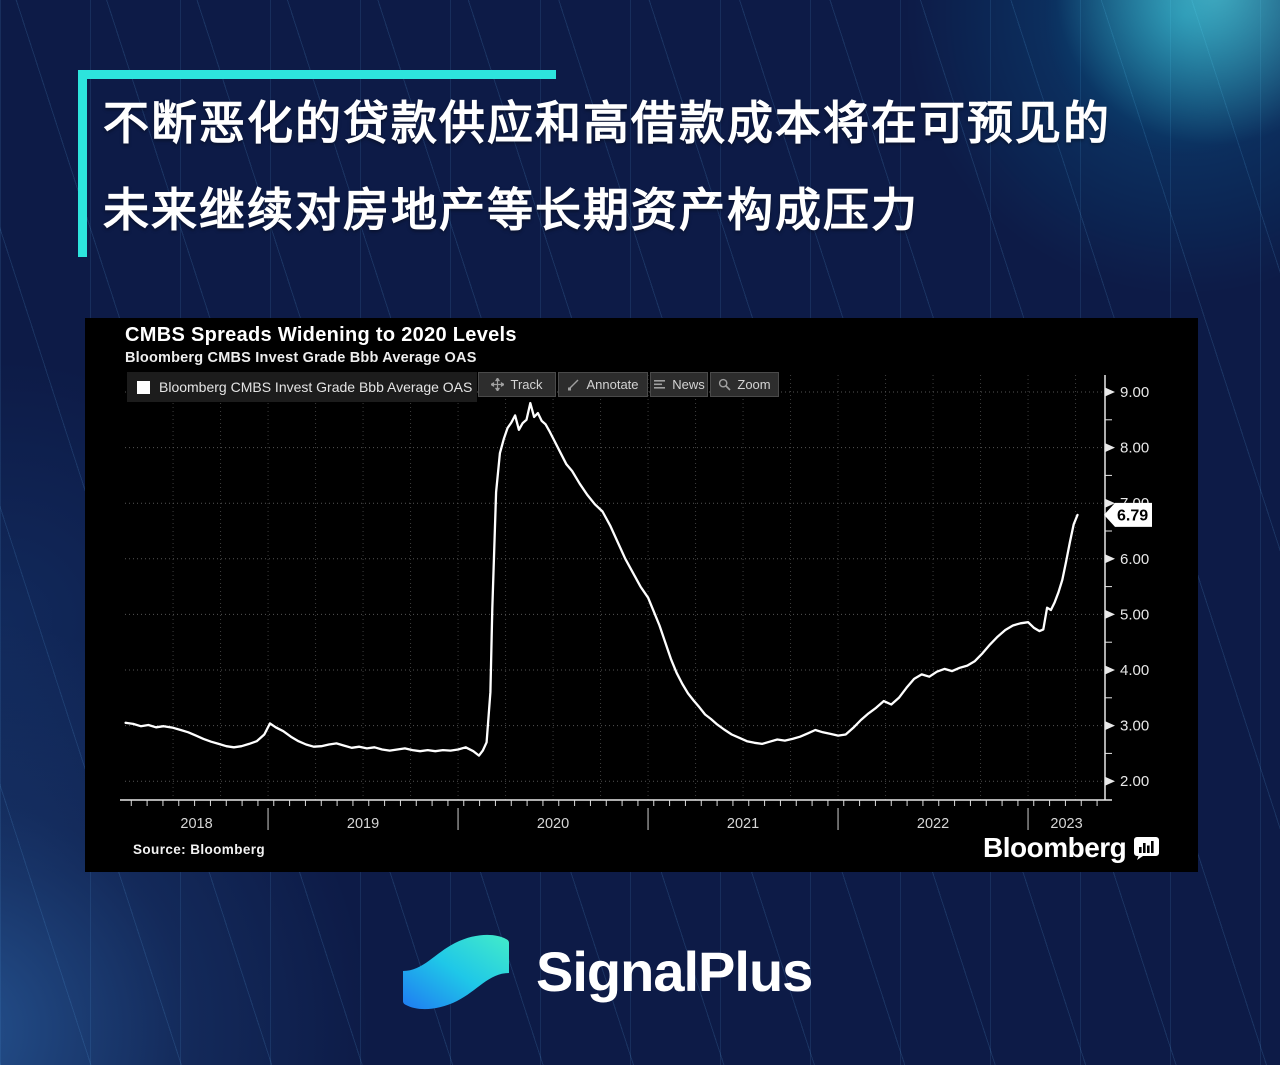  Describe the element at coordinates (1134, 670) in the screenshot. I see `svg-text: 4.00` at that location.